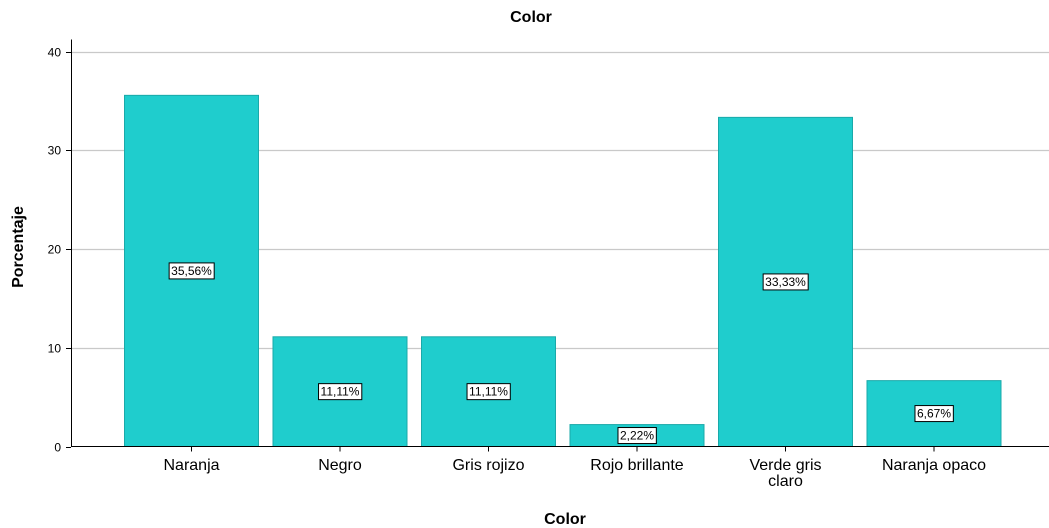 The width and height of the screenshot is (1049, 528). I want to click on x-category-label: Rojo brillante, so click(636, 465).